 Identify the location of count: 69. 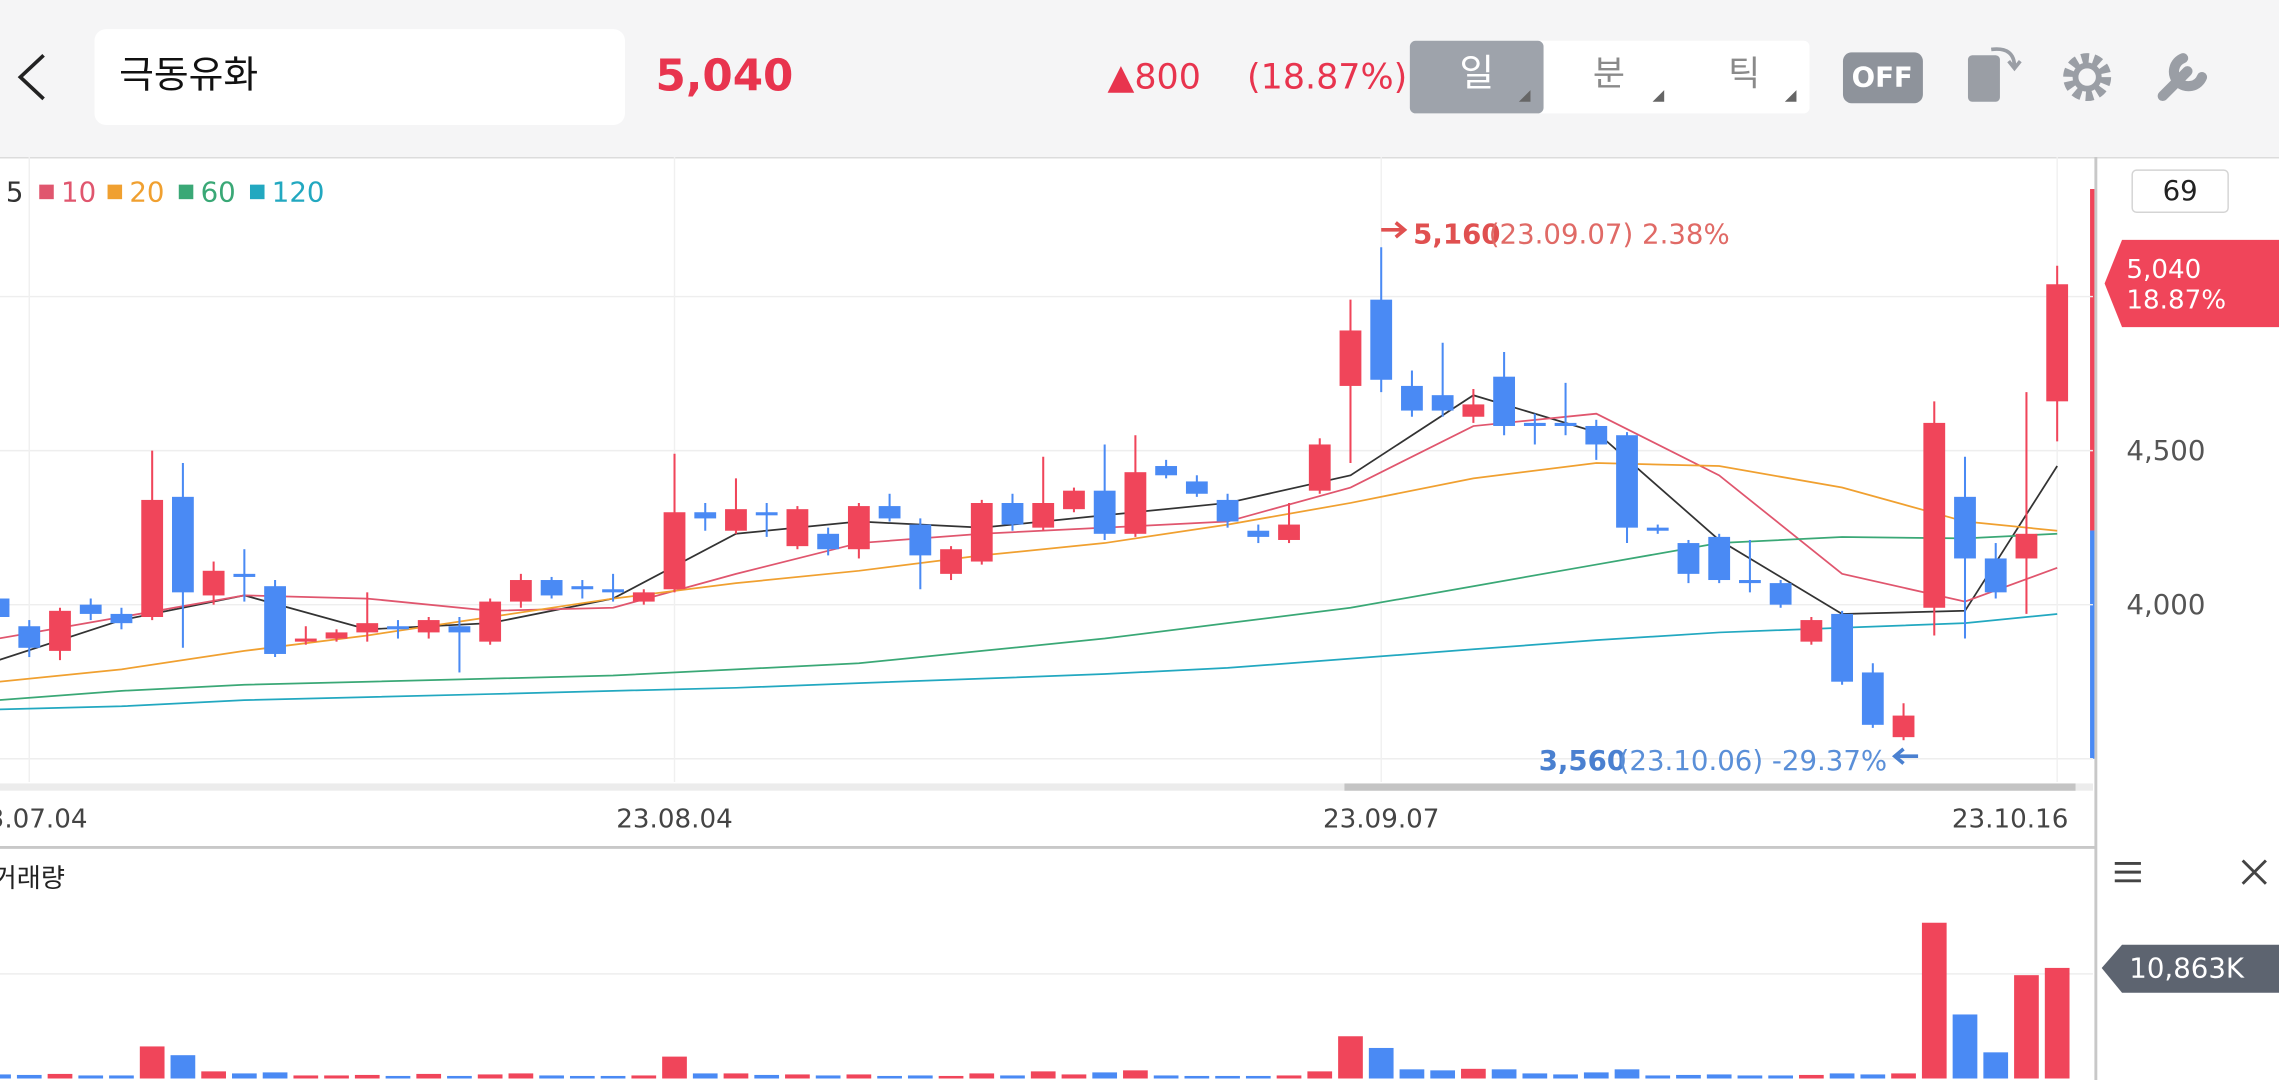
(2180, 190).